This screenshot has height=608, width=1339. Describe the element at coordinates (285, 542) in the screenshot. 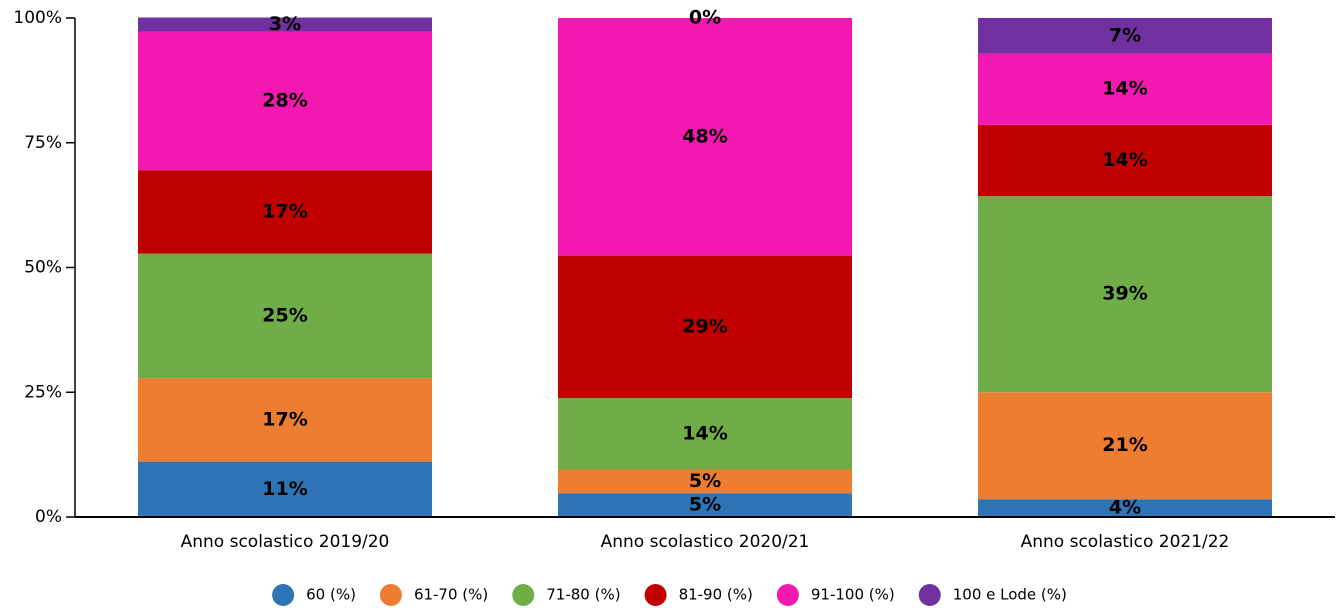

I see `x-tick-label: Anno scolastico 2019/20` at that location.